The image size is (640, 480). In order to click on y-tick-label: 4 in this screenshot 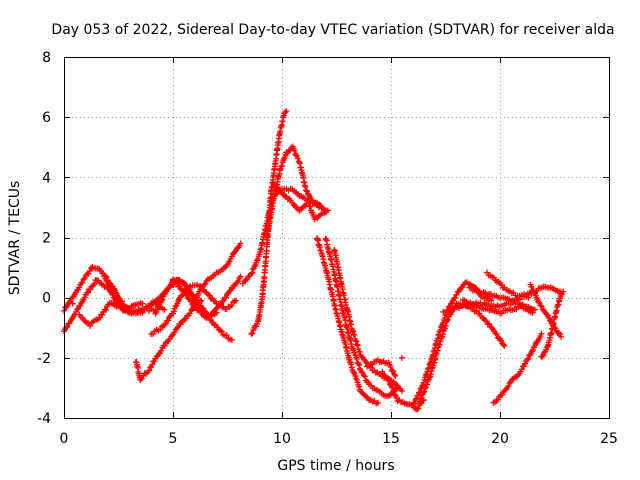, I will do `click(46, 178)`.